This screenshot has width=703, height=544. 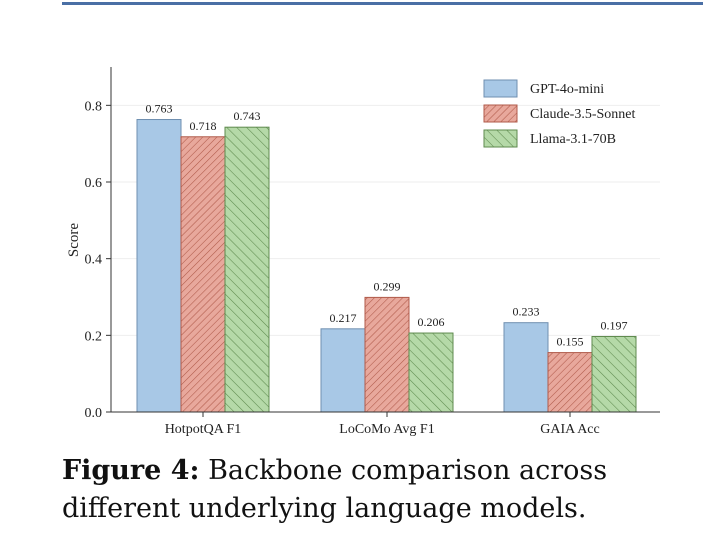 What do you see at coordinates (386, 429) in the screenshot?
I see `x-tick-label: LoCoMo Avg F1` at bounding box center [386, 429].